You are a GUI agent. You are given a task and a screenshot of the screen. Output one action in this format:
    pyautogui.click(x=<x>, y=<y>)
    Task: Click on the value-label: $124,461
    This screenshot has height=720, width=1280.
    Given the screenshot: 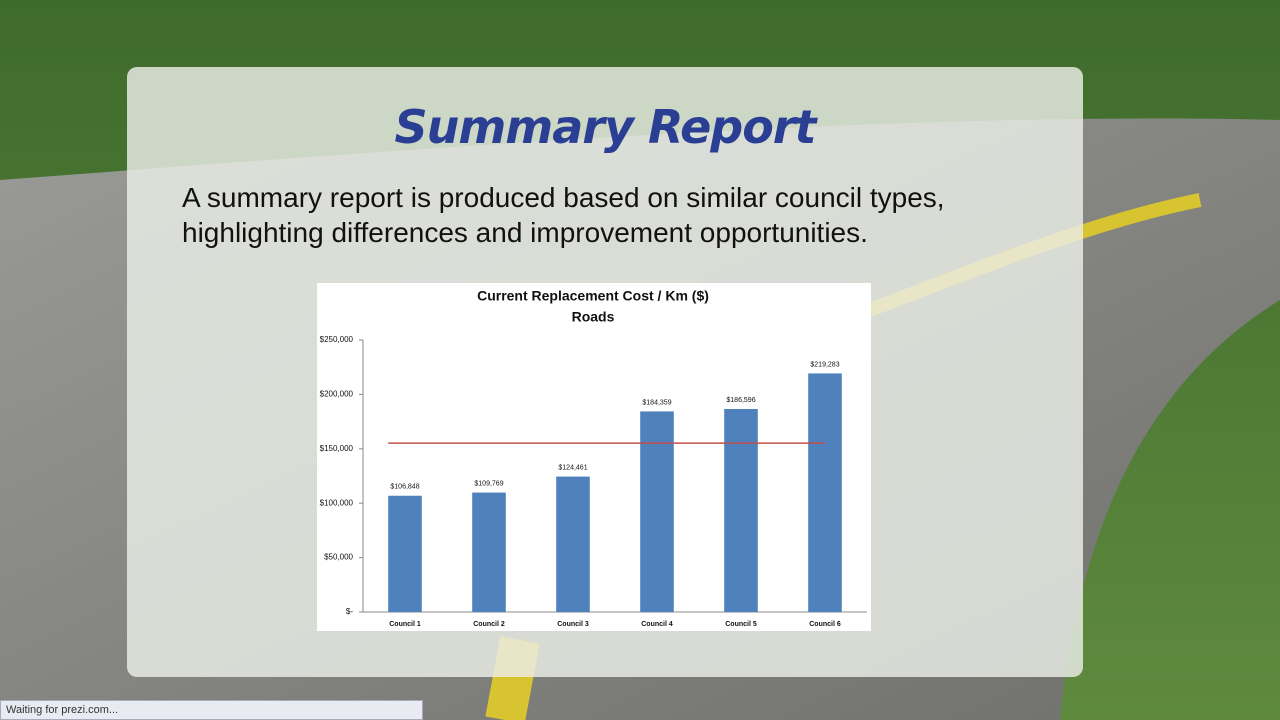 What is the action you would take?
    pyautogui.click(x=572, y=467)
    